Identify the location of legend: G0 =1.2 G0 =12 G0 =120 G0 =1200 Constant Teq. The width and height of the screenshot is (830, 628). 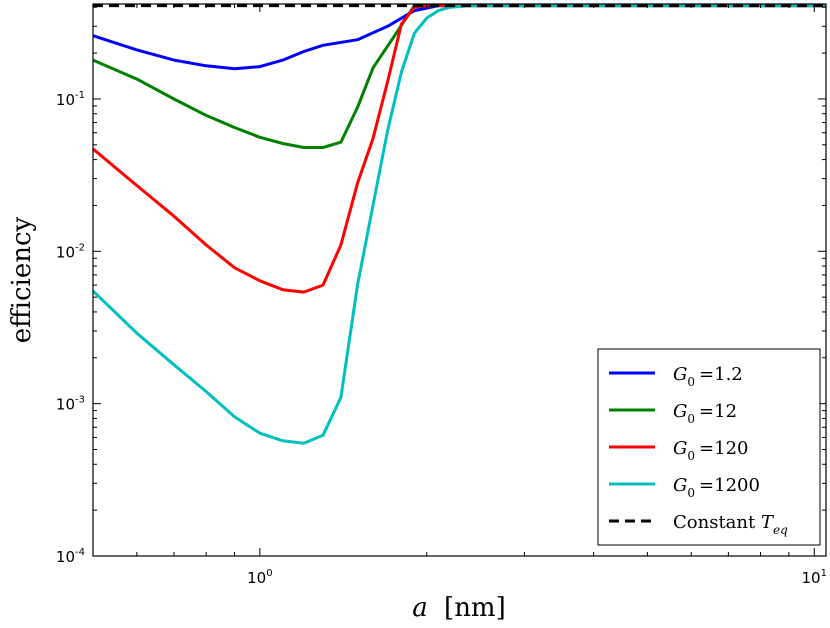
(709, 447).